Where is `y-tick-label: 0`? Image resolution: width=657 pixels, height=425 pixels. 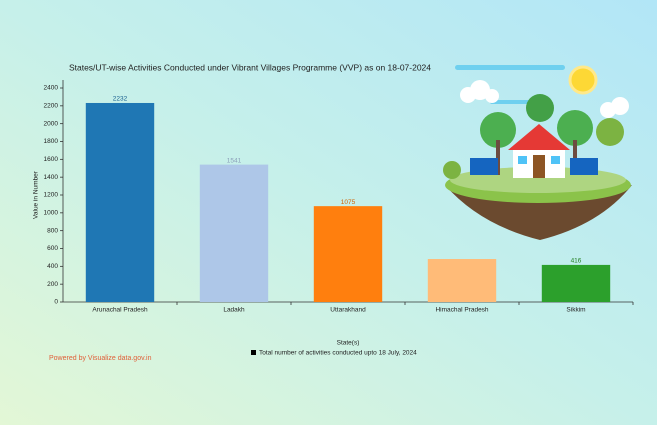 y-tick-label: 0 is located at coordinates (56, 302).